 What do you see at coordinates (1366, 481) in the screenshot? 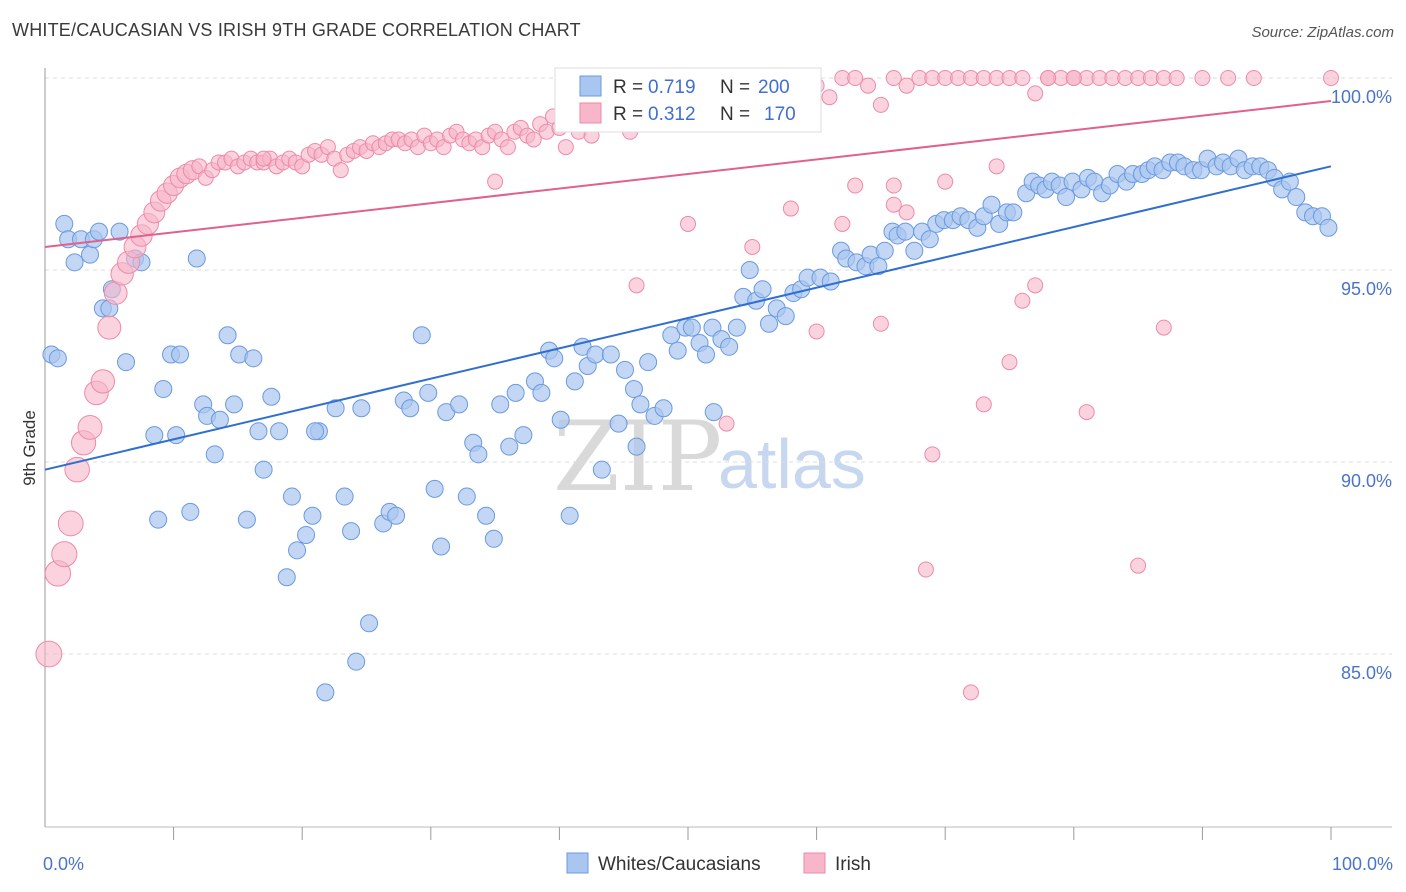
I see `y-tick-label: 90.0%` at bounding box center [1366, 481].